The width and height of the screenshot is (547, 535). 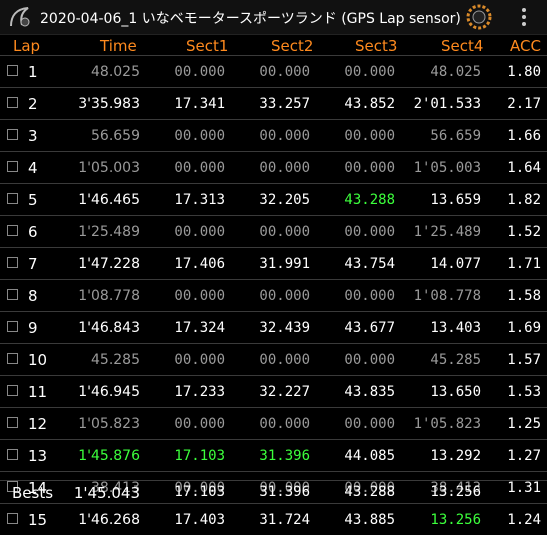 What do you see at coordinates (273, 295) in the screenshot?
I see `lap-row: 8 1'08.778 00.000 00.000 00.000 1'08.778 1.58` at bounding box center [273, 295].